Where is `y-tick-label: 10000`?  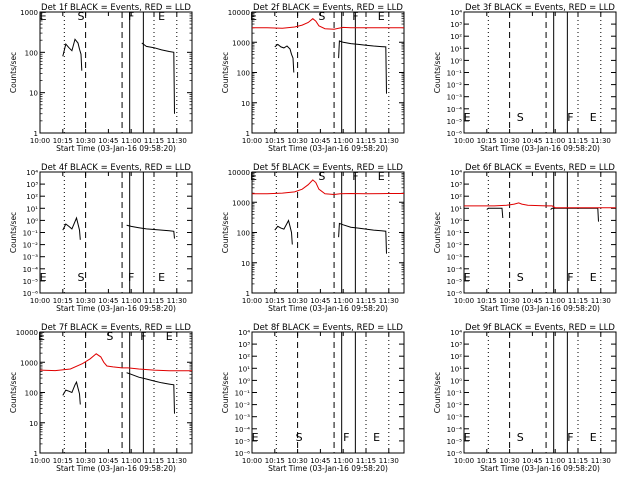
y-tick-label: 10000 is located at coordinates (239, 13).